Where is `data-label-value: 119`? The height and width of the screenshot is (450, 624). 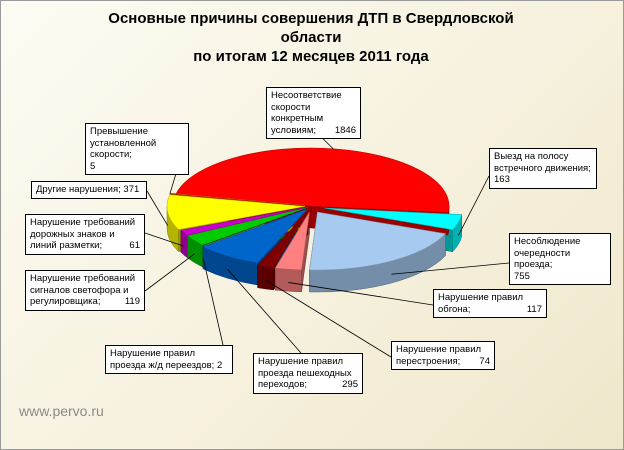
data-label-value: 119 is located at coordinates (132, 301).